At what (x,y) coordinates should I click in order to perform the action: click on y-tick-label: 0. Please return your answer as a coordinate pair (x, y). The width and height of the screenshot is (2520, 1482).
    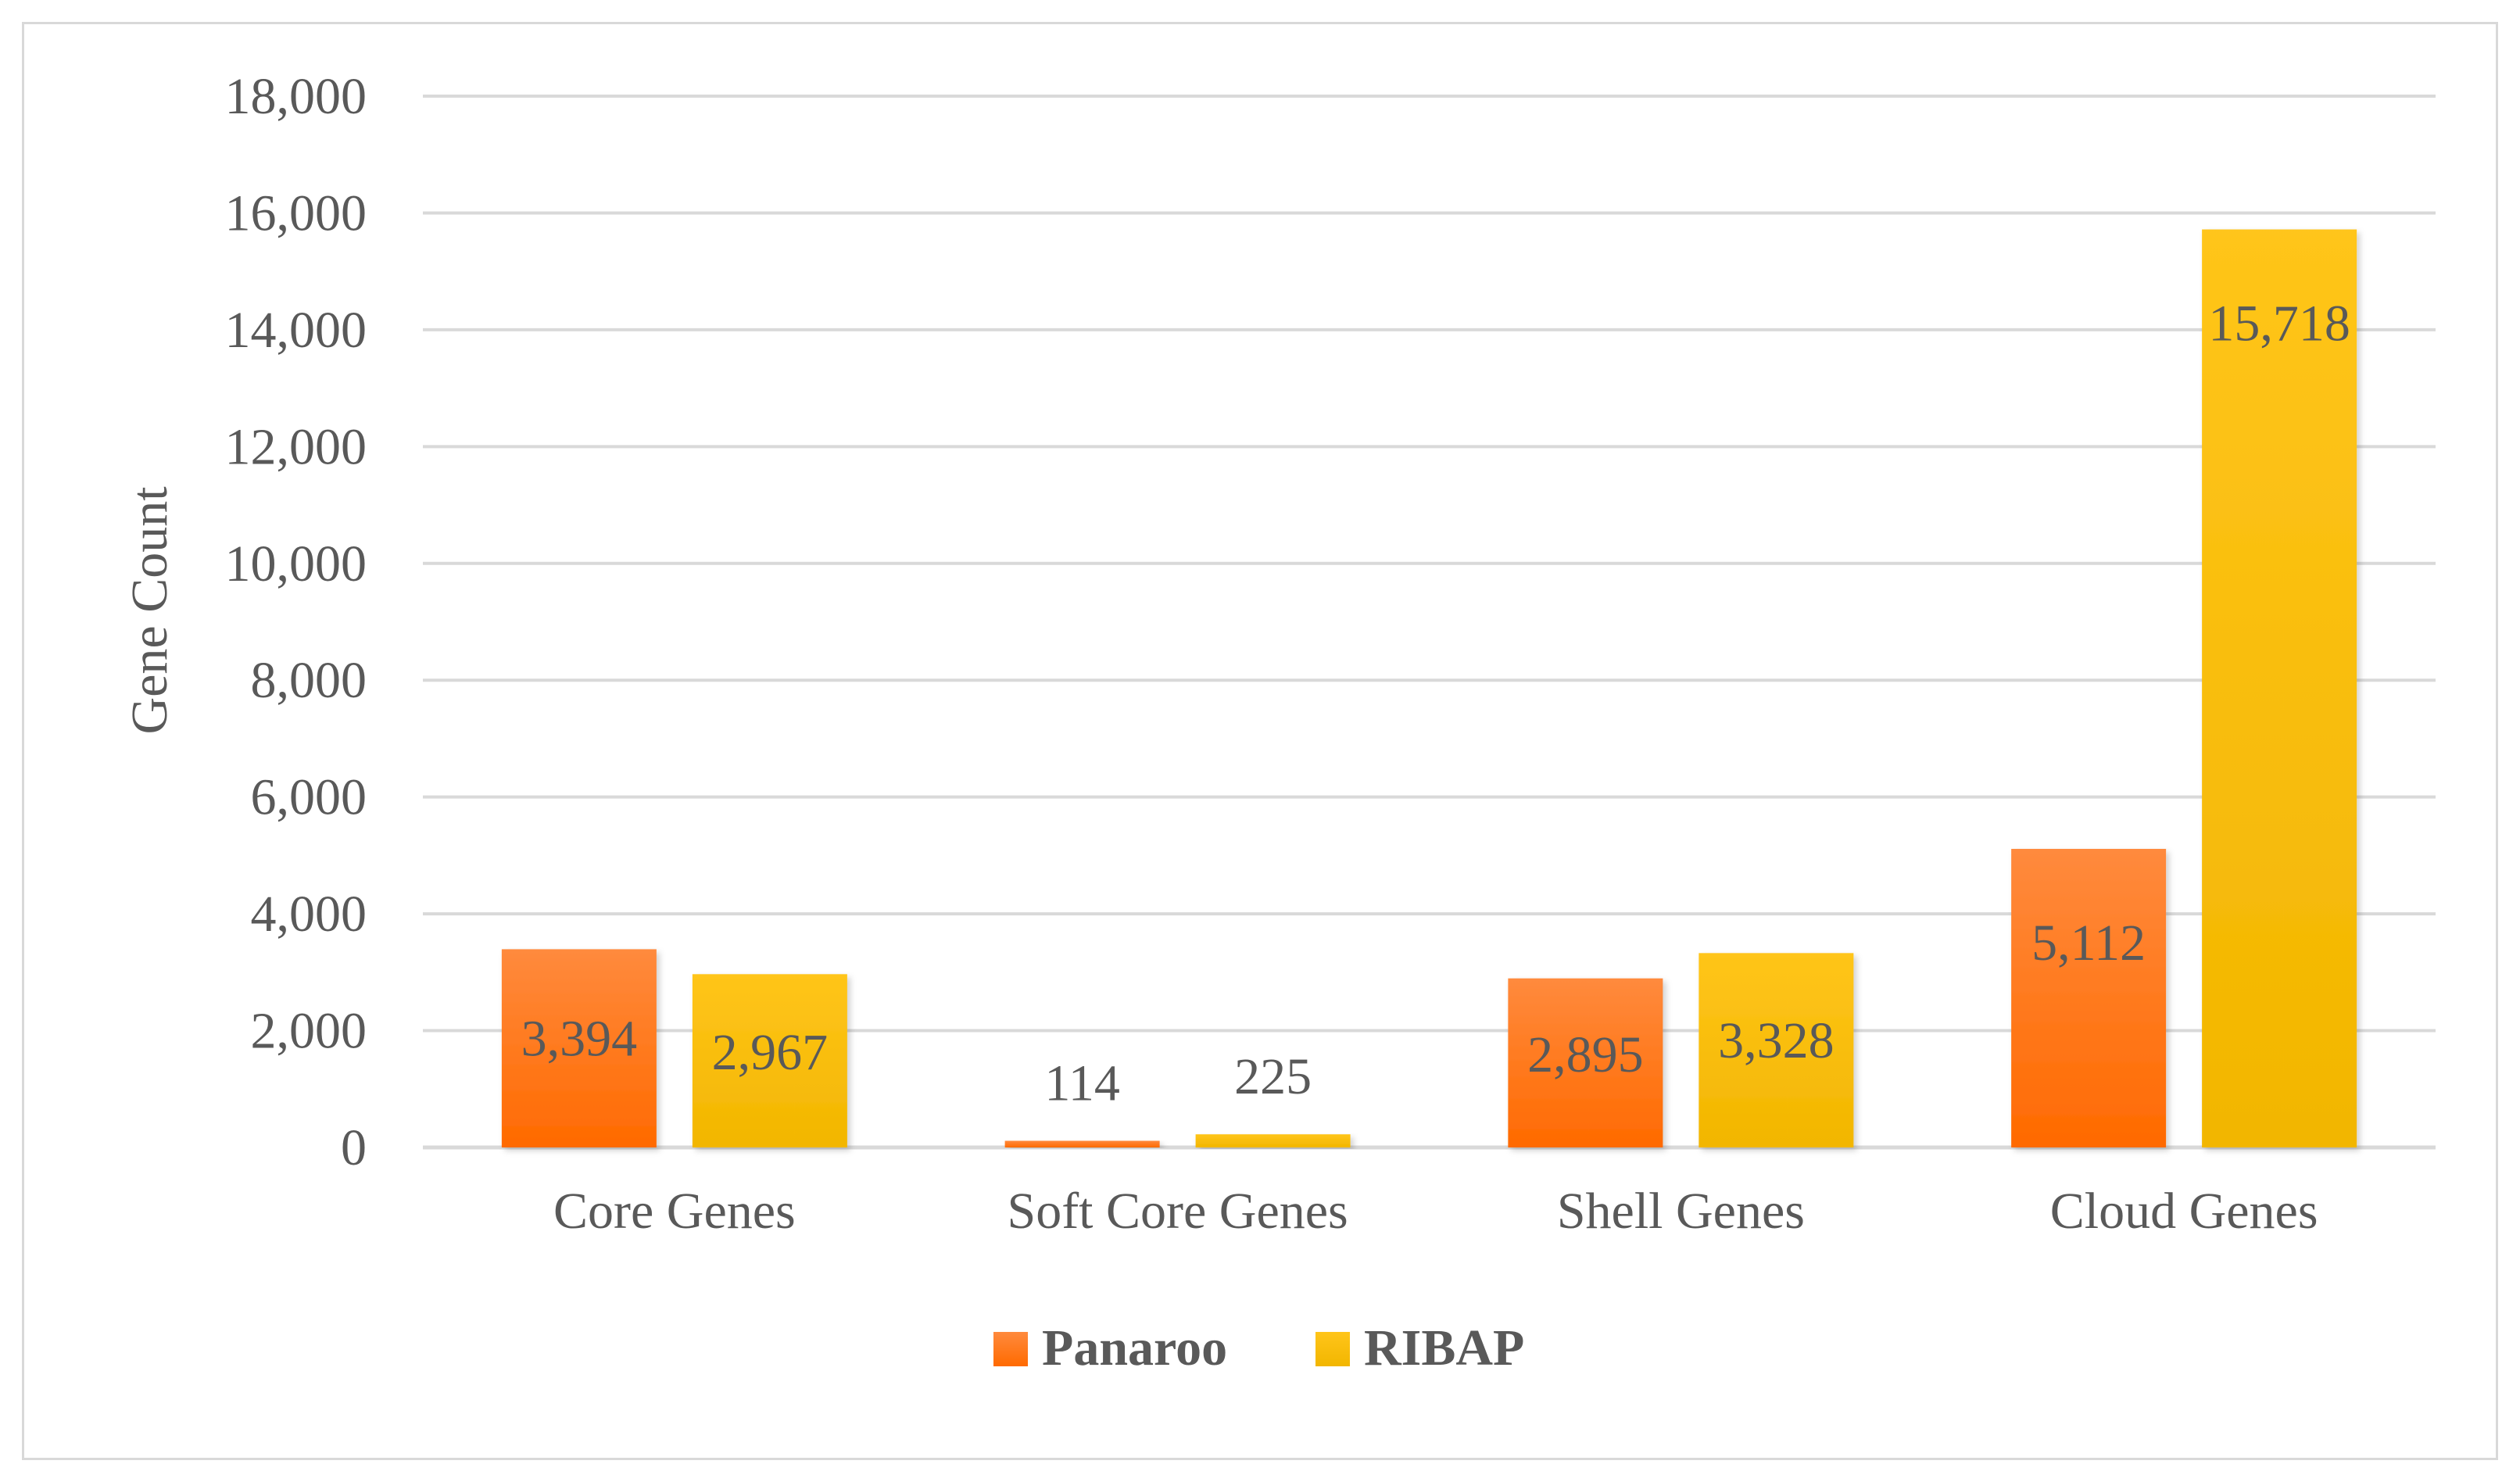
    Looking at the image, I should click on (354, 1147).